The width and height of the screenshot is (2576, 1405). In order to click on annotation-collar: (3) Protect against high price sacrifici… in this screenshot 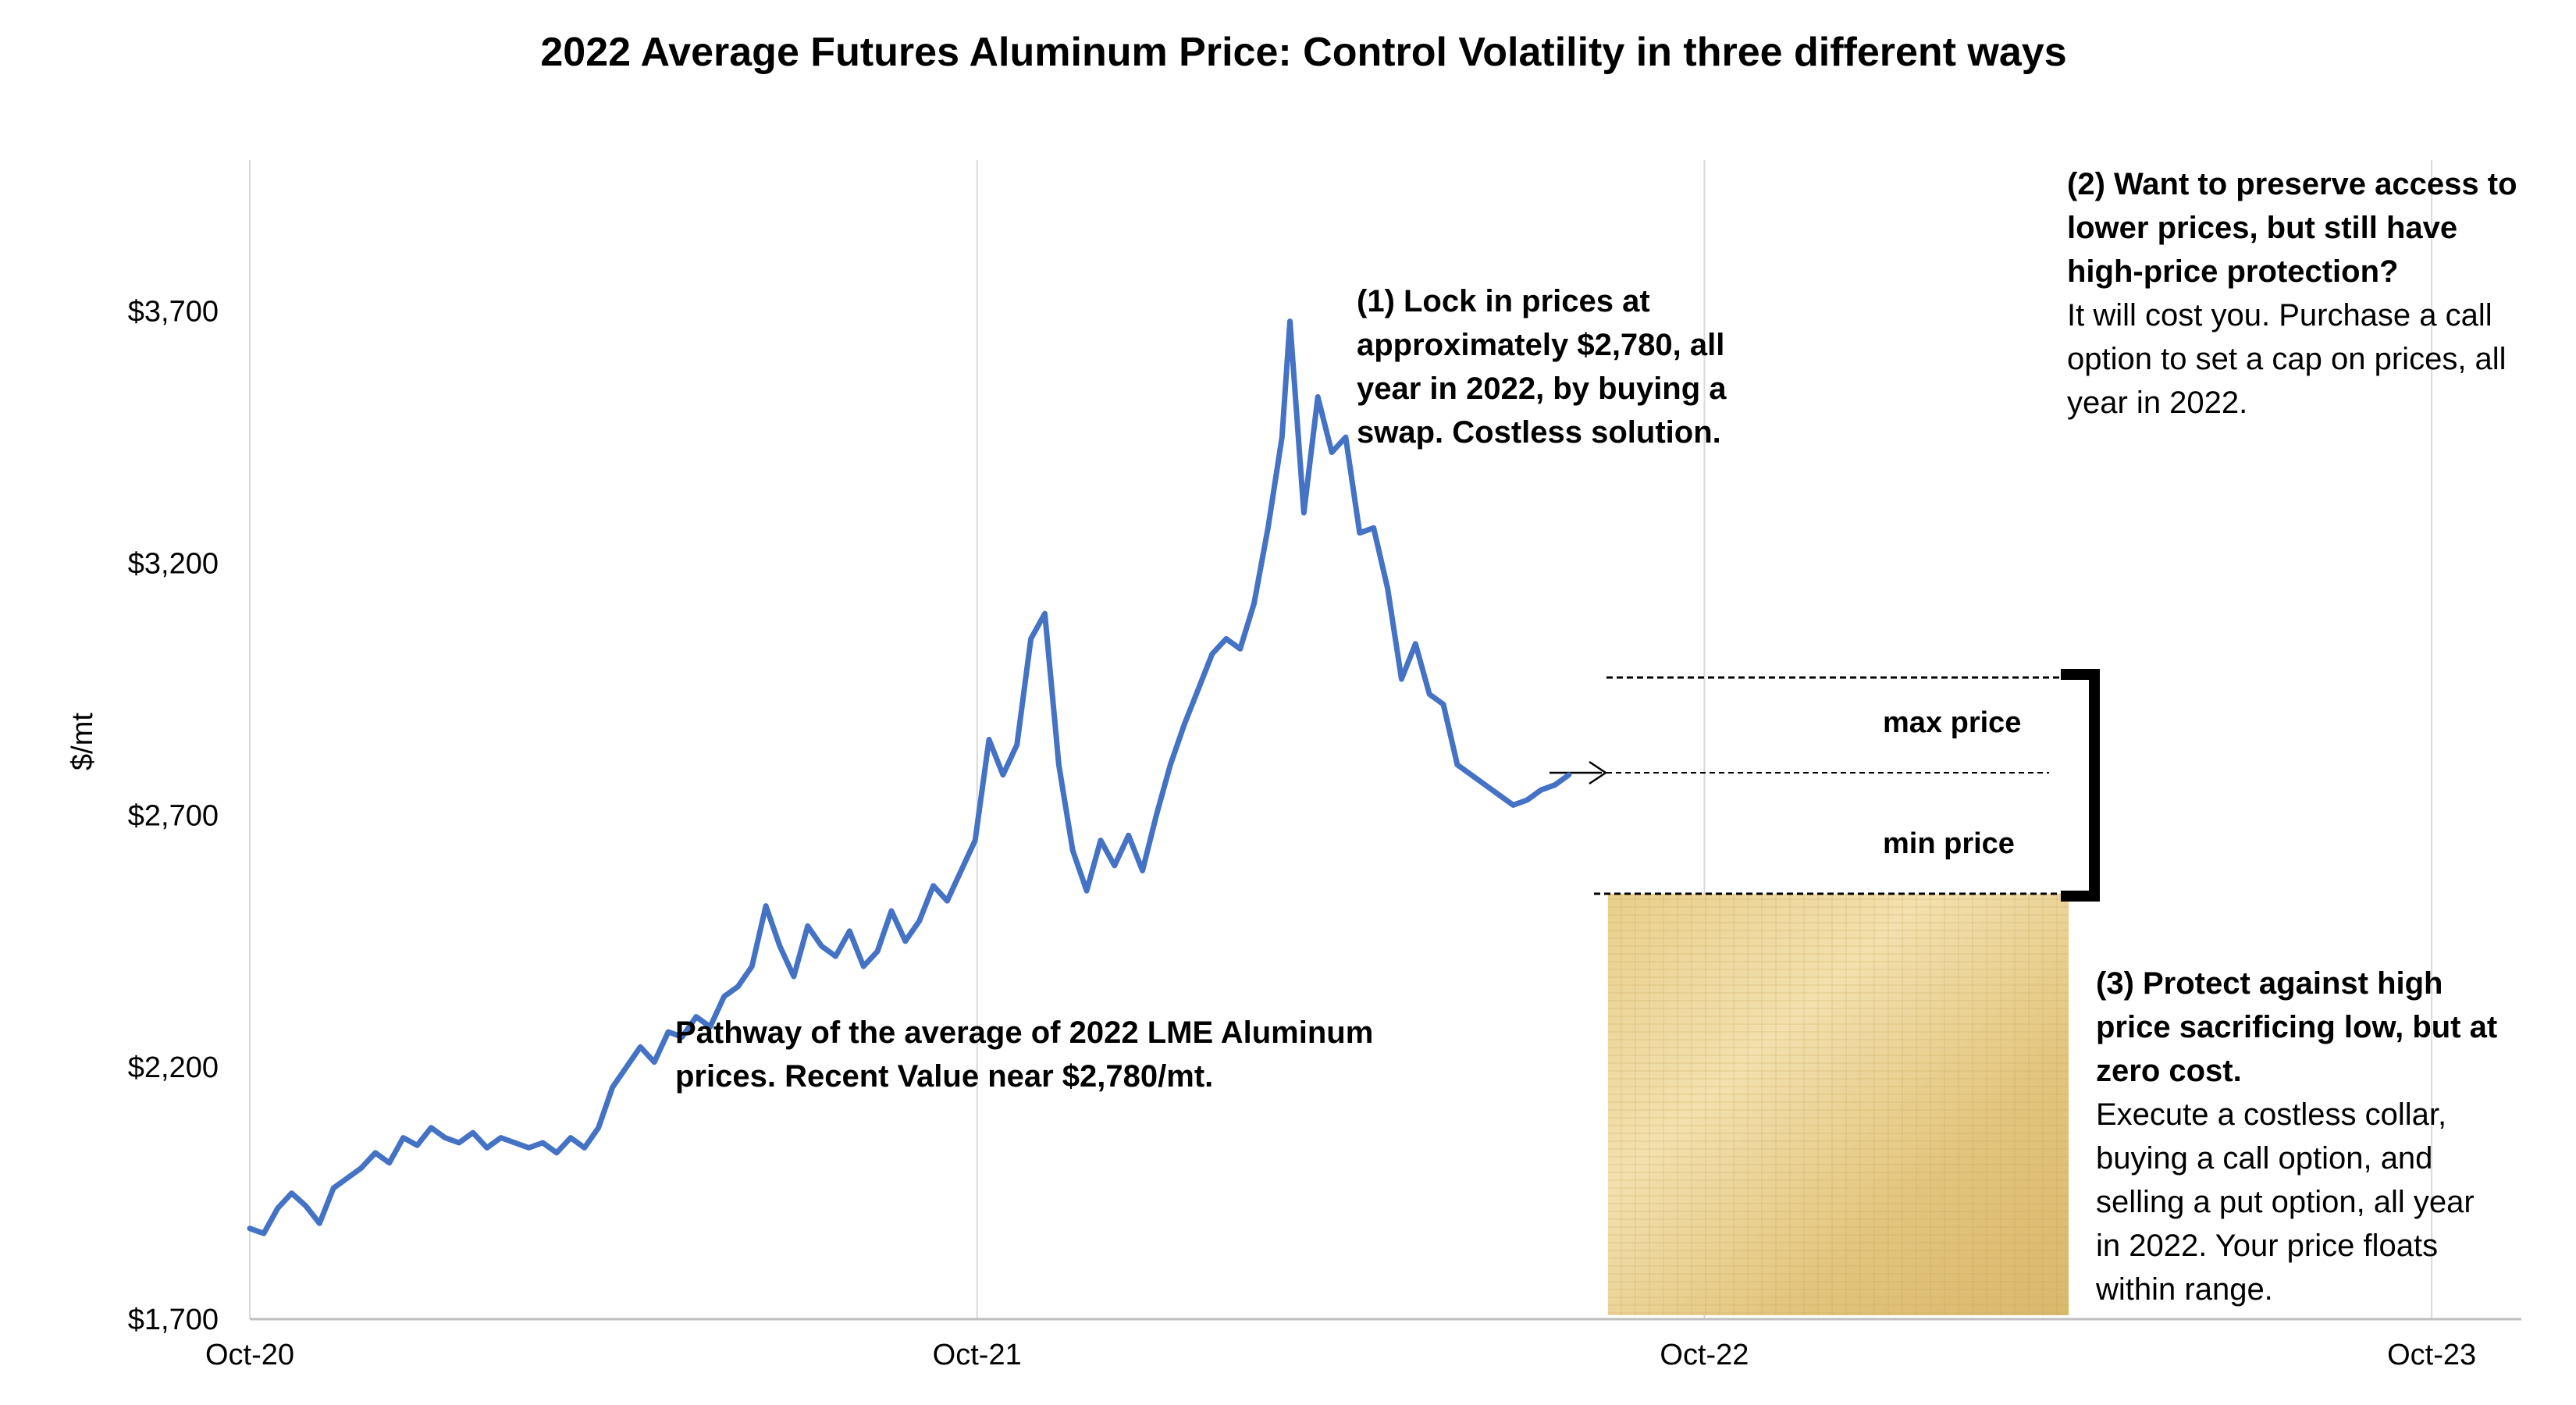, I will do `click(2299, 1137)`.